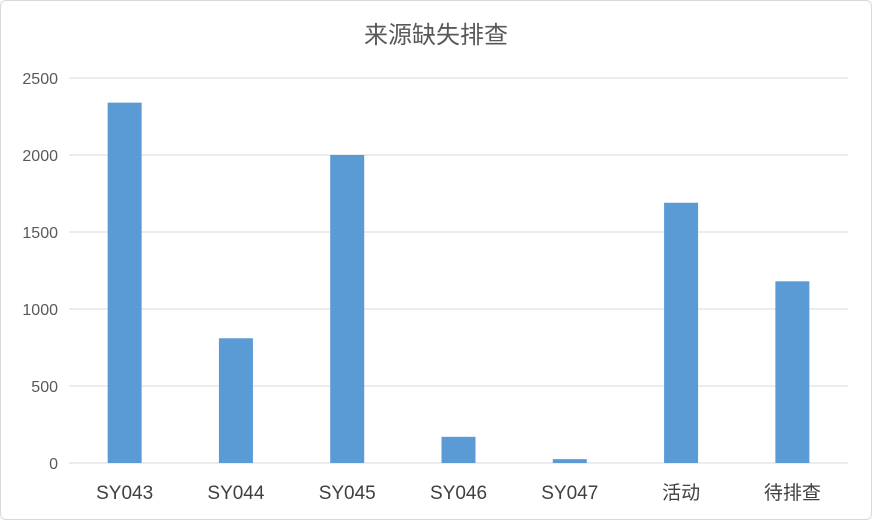  I want to click on chart-title: 来源缺失排查, so click(436, 35).